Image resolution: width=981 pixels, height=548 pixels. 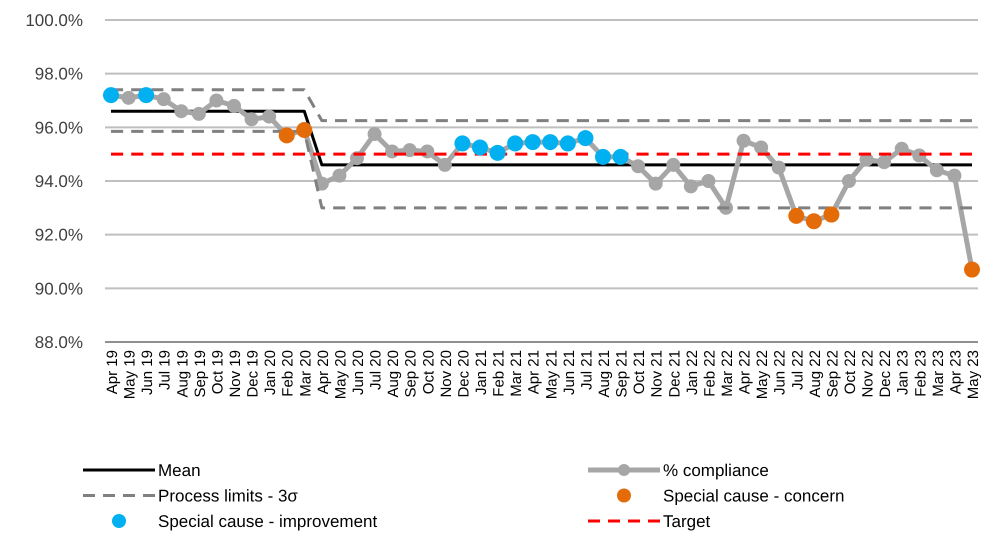 I want to click on x-tick-label: Mar 22, so click(x=727, y=373).